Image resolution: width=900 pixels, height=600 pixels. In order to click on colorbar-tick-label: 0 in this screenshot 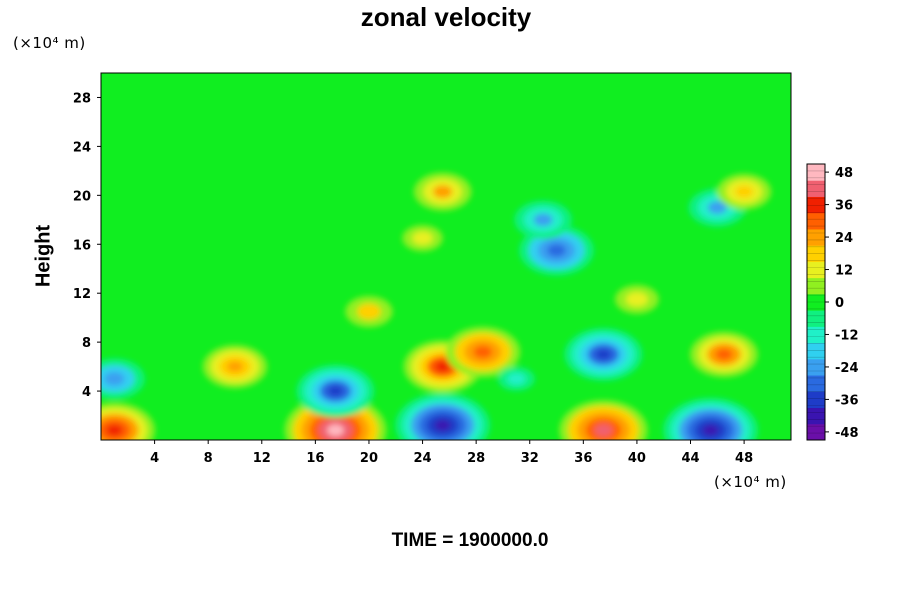, I will do `click(839, 303)`.